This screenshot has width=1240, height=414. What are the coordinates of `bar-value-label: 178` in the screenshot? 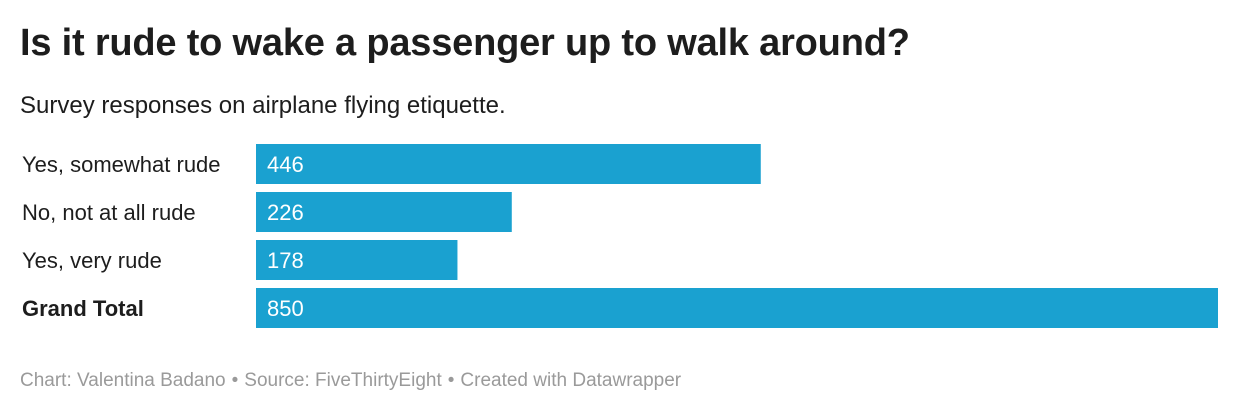 It's located at (285, 260).